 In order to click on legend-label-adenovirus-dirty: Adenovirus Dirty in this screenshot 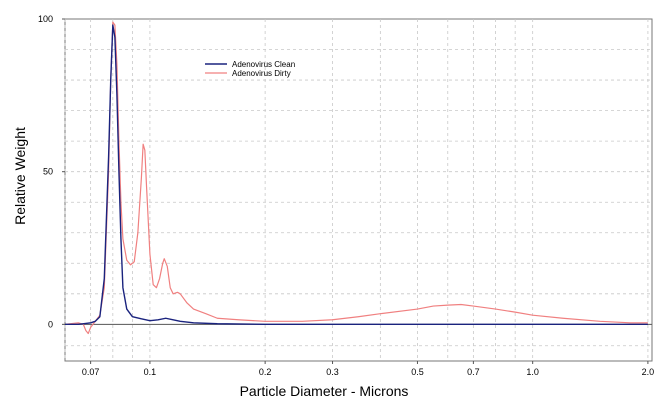, I will do `click(261, 73)`.